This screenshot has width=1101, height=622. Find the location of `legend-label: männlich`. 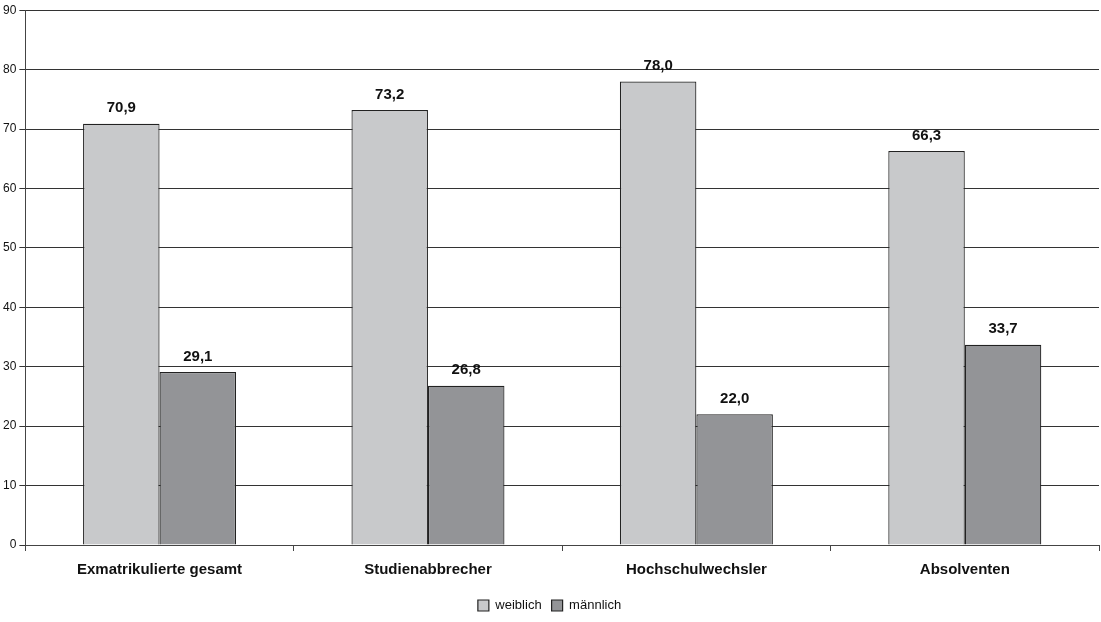

legend-label: männlich is located at coordinates (595, 605).